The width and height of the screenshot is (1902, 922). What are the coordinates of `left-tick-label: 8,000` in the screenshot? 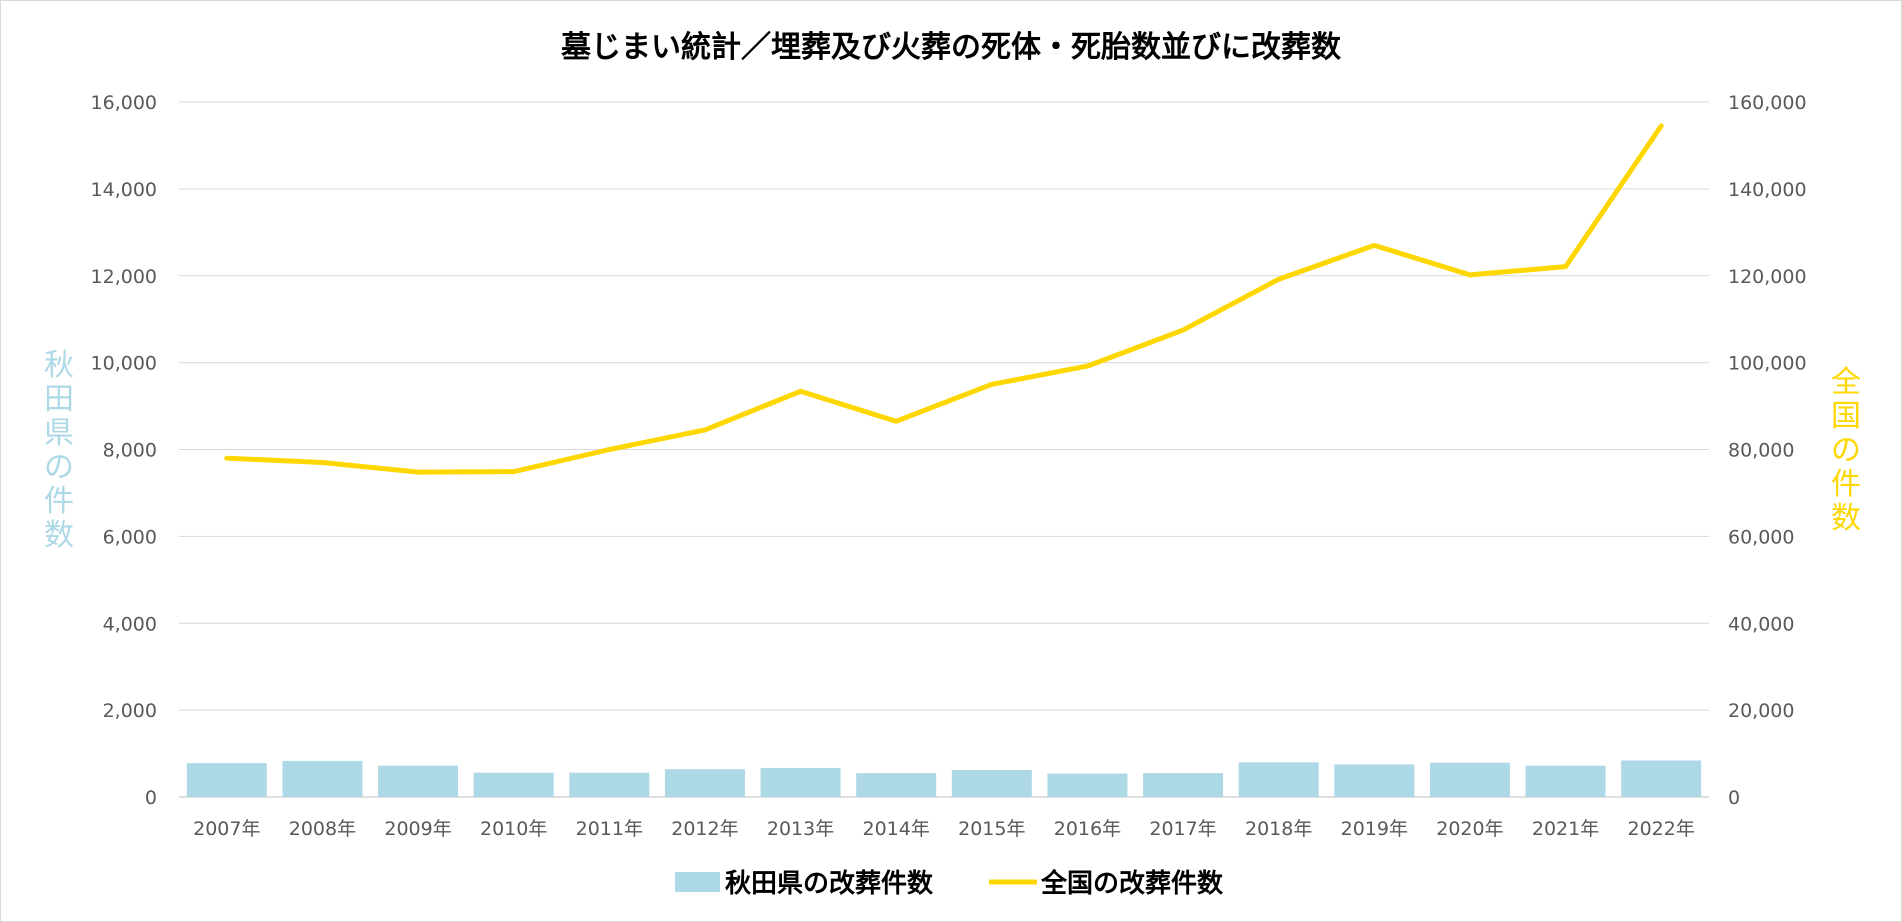 It's located at (130, 451).